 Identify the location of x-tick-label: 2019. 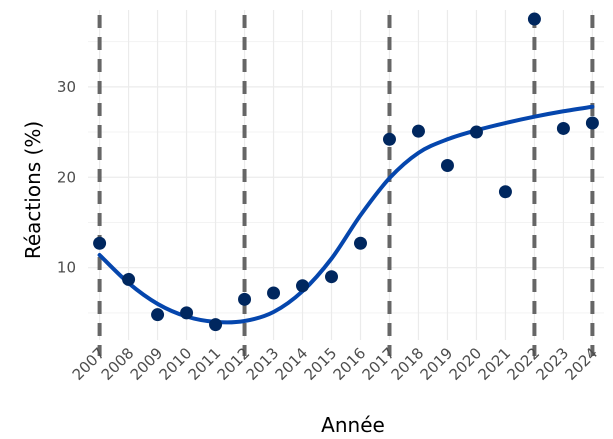
(437, 364).